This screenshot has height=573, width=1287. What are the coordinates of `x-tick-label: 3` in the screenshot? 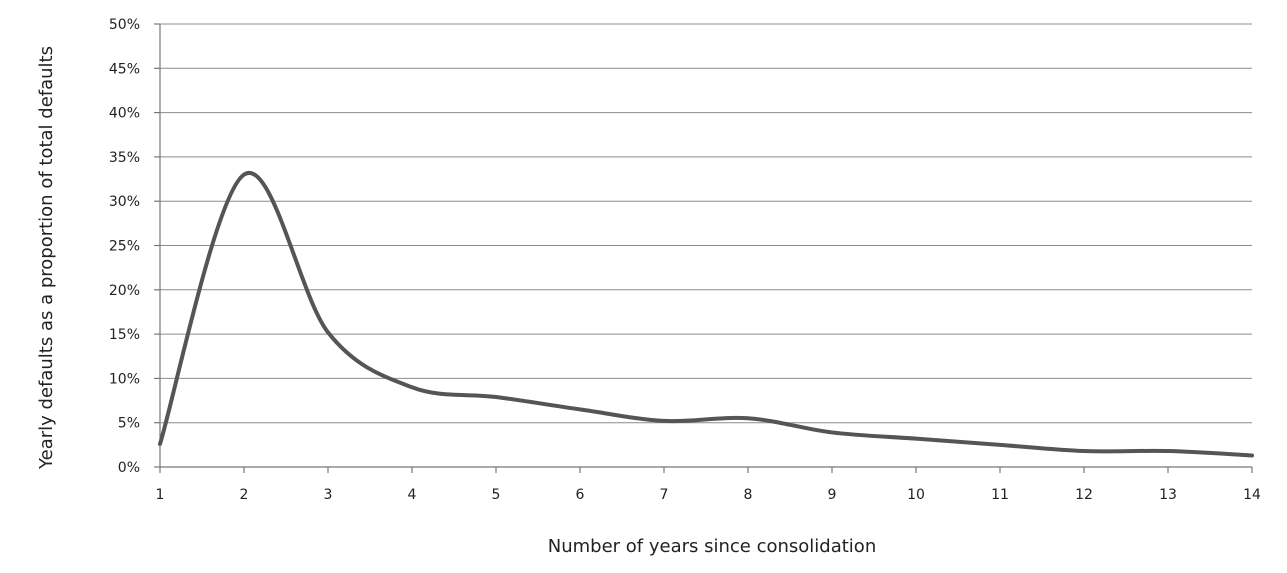 It's located at (328, 495).